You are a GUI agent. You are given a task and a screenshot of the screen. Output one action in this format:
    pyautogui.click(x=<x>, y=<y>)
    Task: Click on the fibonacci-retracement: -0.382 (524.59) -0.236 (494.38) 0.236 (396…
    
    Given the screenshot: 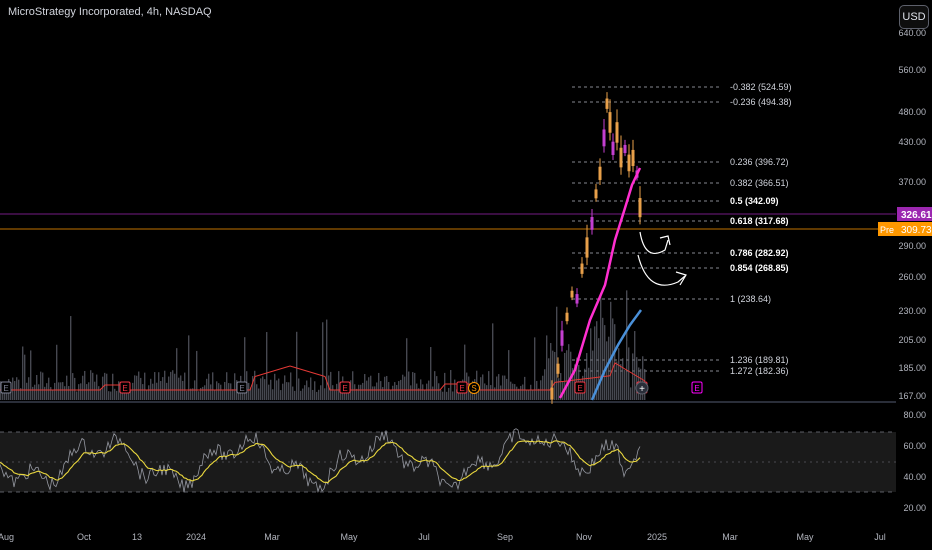 What is the action you would take?
    pyautogui.click(x=682, y=229)
    